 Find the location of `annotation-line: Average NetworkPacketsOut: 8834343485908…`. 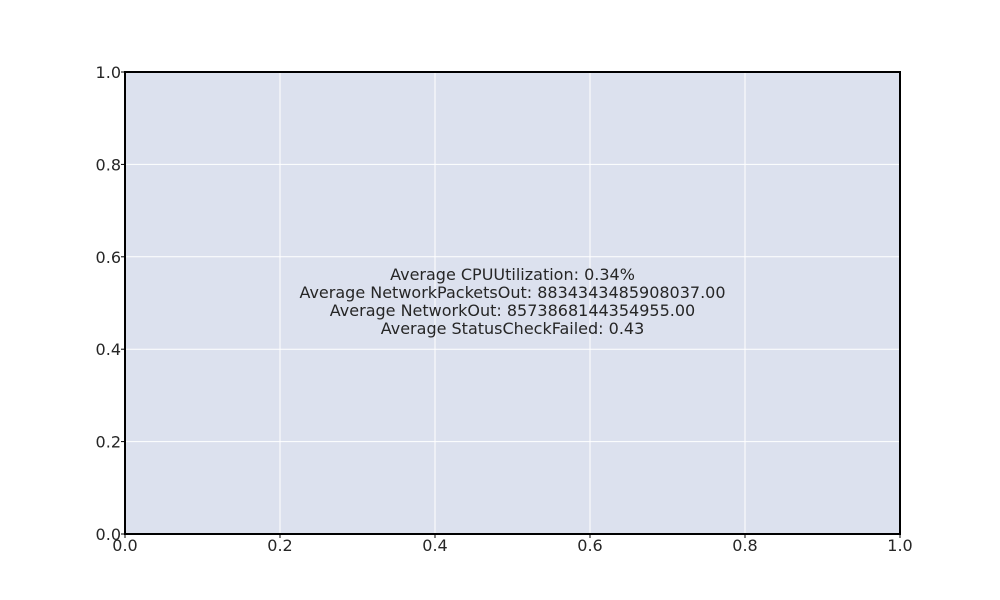

annotation-line: Average NetworkPacketsOut: 8834343485908… is located at coordinates (512, 292).